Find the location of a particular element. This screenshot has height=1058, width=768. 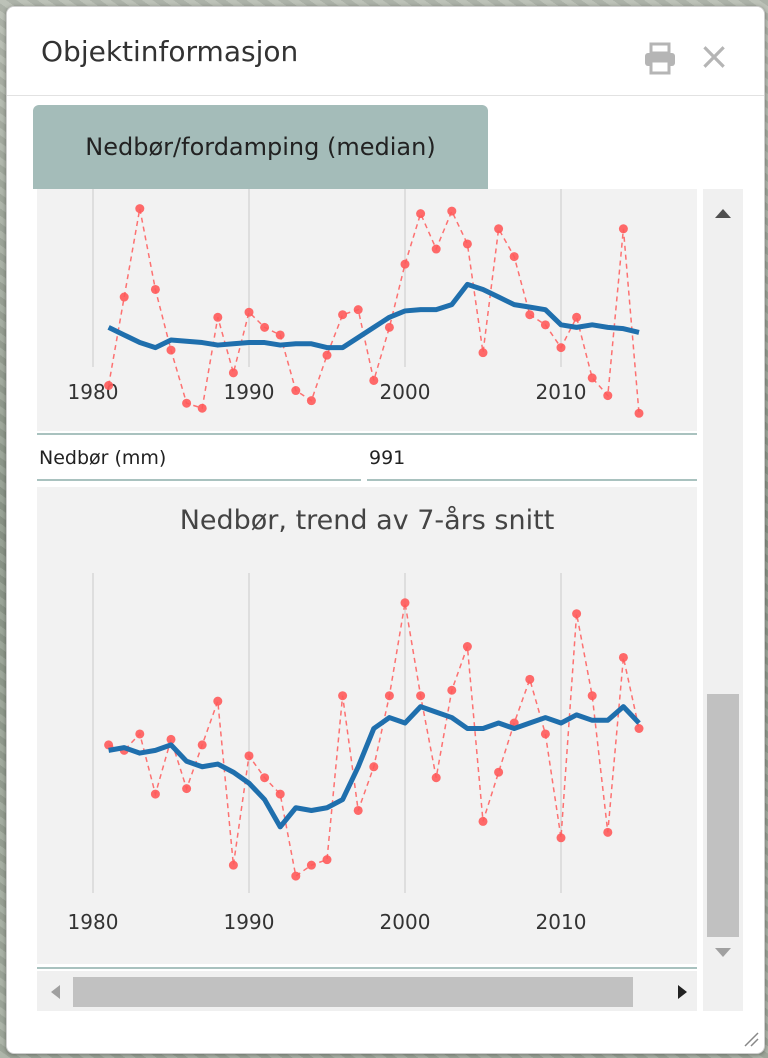

panel-title: Objektinformasjon is located at coordinates (170, 51).